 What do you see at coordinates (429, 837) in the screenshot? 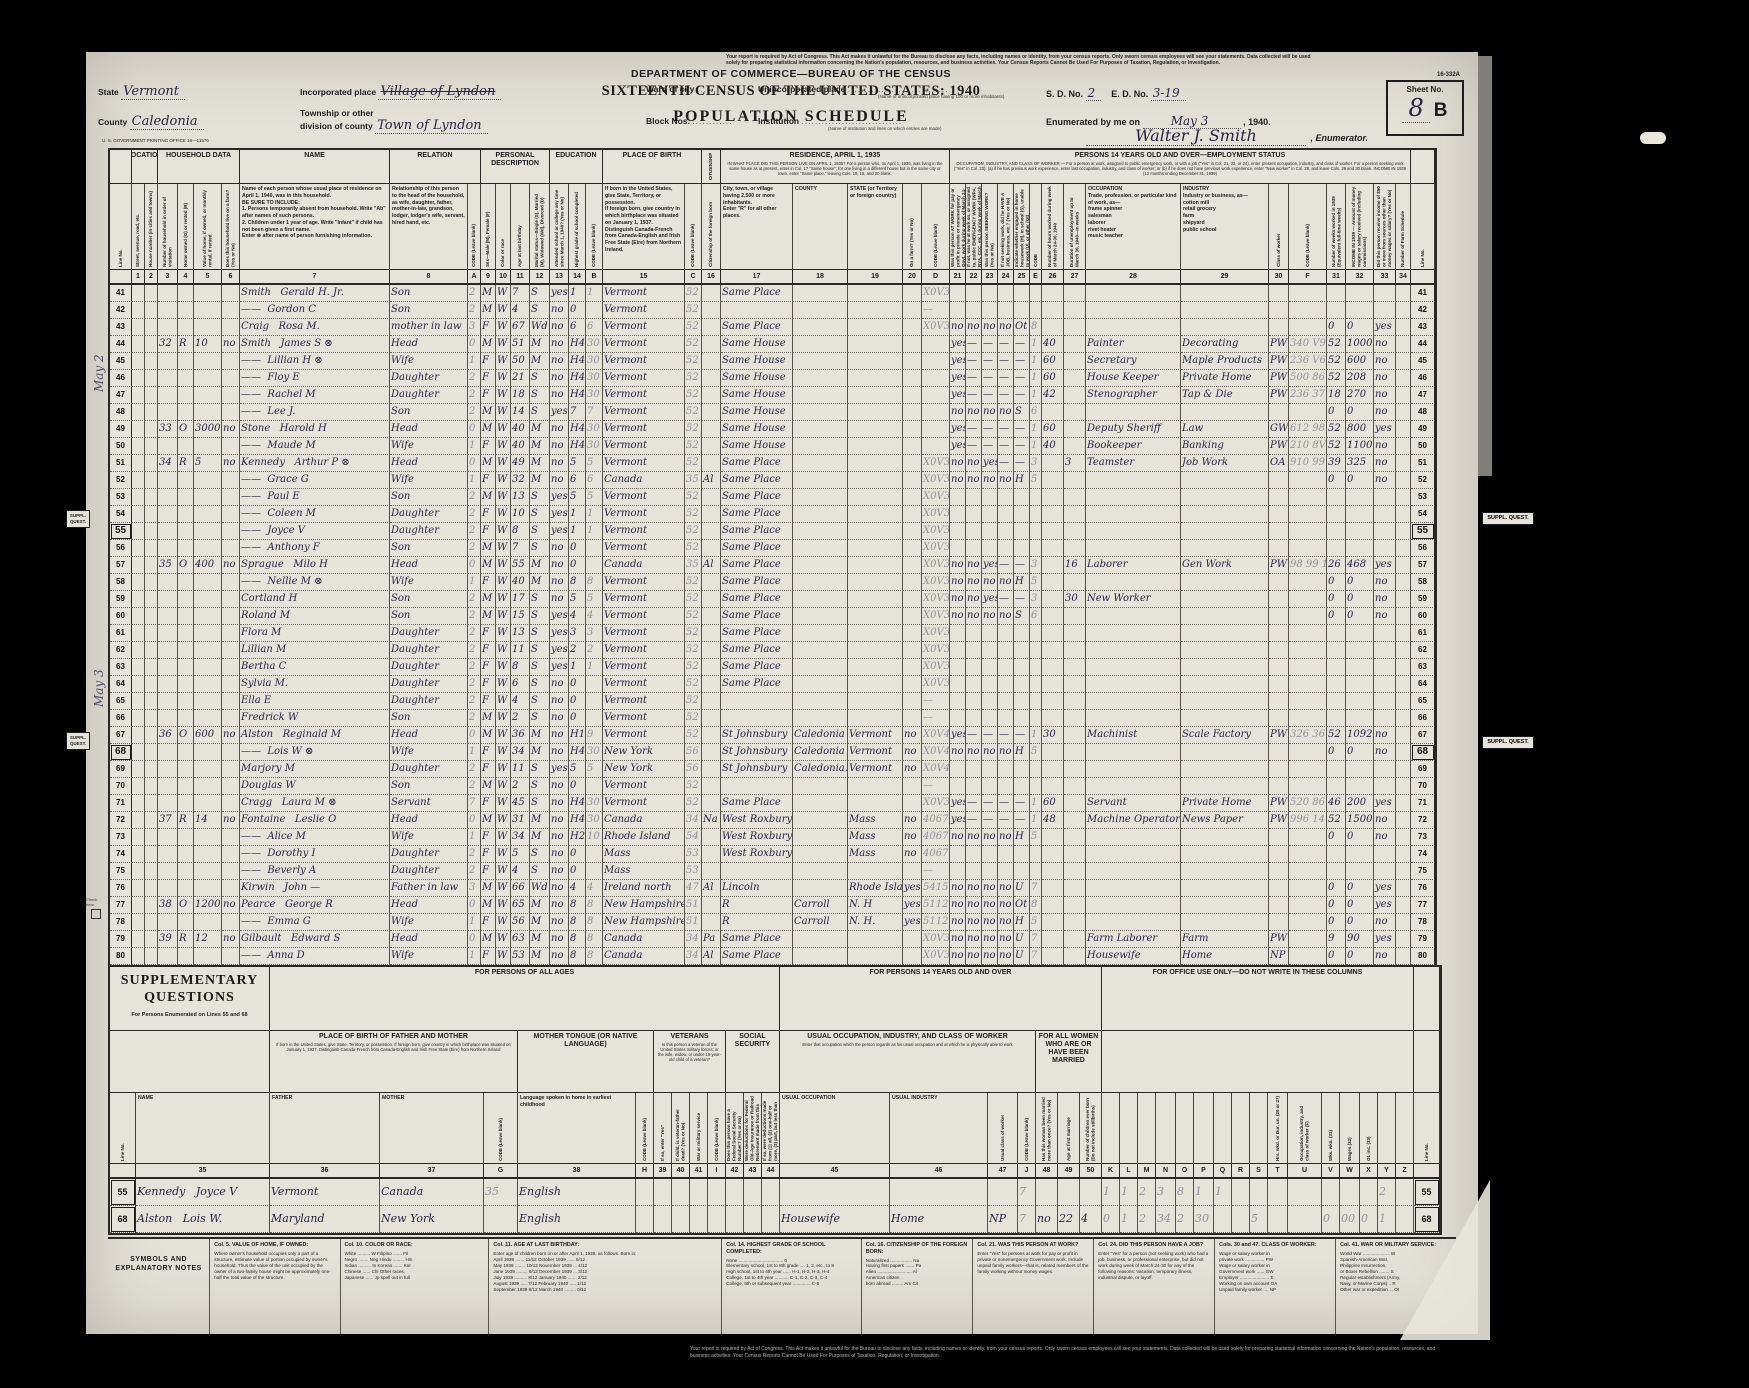
I see `cell: Wife` at bounding box center [429, 837].